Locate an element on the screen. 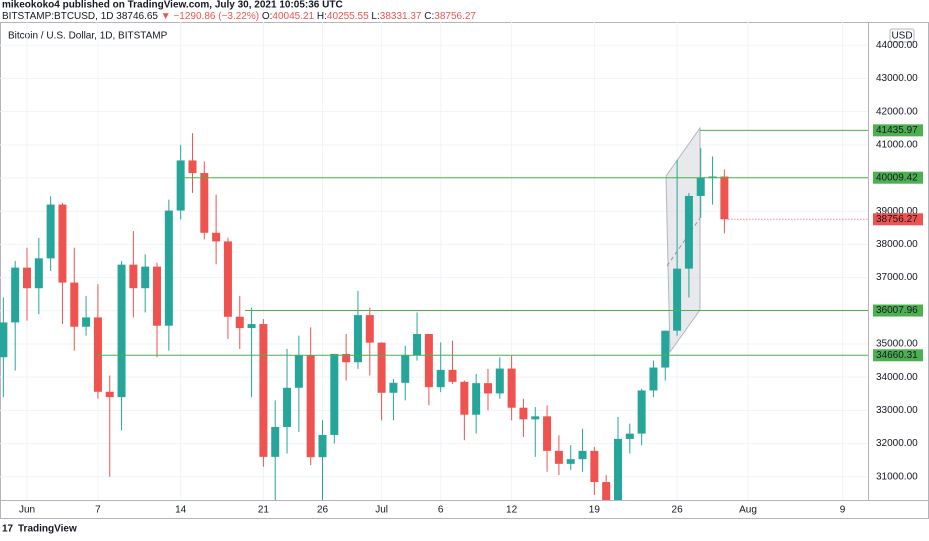  l-label: L: is located at coordinates (375, 16).